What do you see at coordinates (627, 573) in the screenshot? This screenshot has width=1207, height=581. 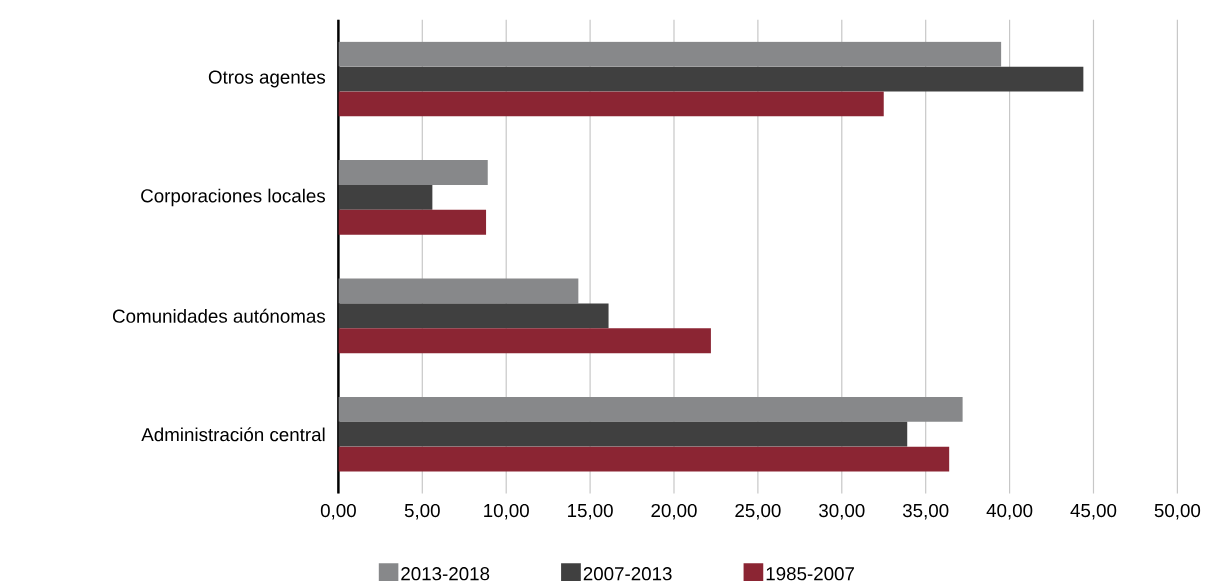 I see `legend-label: 2007-2013` at bounding box center [627, 573].